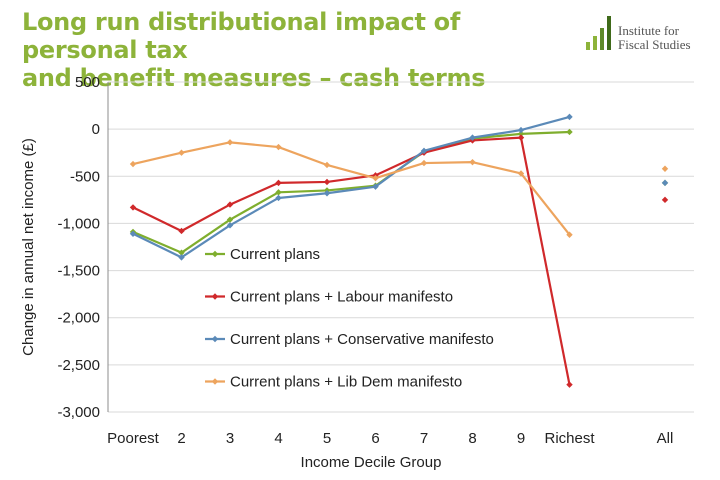  What do you see at coordinates (85, 176) in the screenshot?
I see `y-tick-label: -500` at bounding box center [85, 176].